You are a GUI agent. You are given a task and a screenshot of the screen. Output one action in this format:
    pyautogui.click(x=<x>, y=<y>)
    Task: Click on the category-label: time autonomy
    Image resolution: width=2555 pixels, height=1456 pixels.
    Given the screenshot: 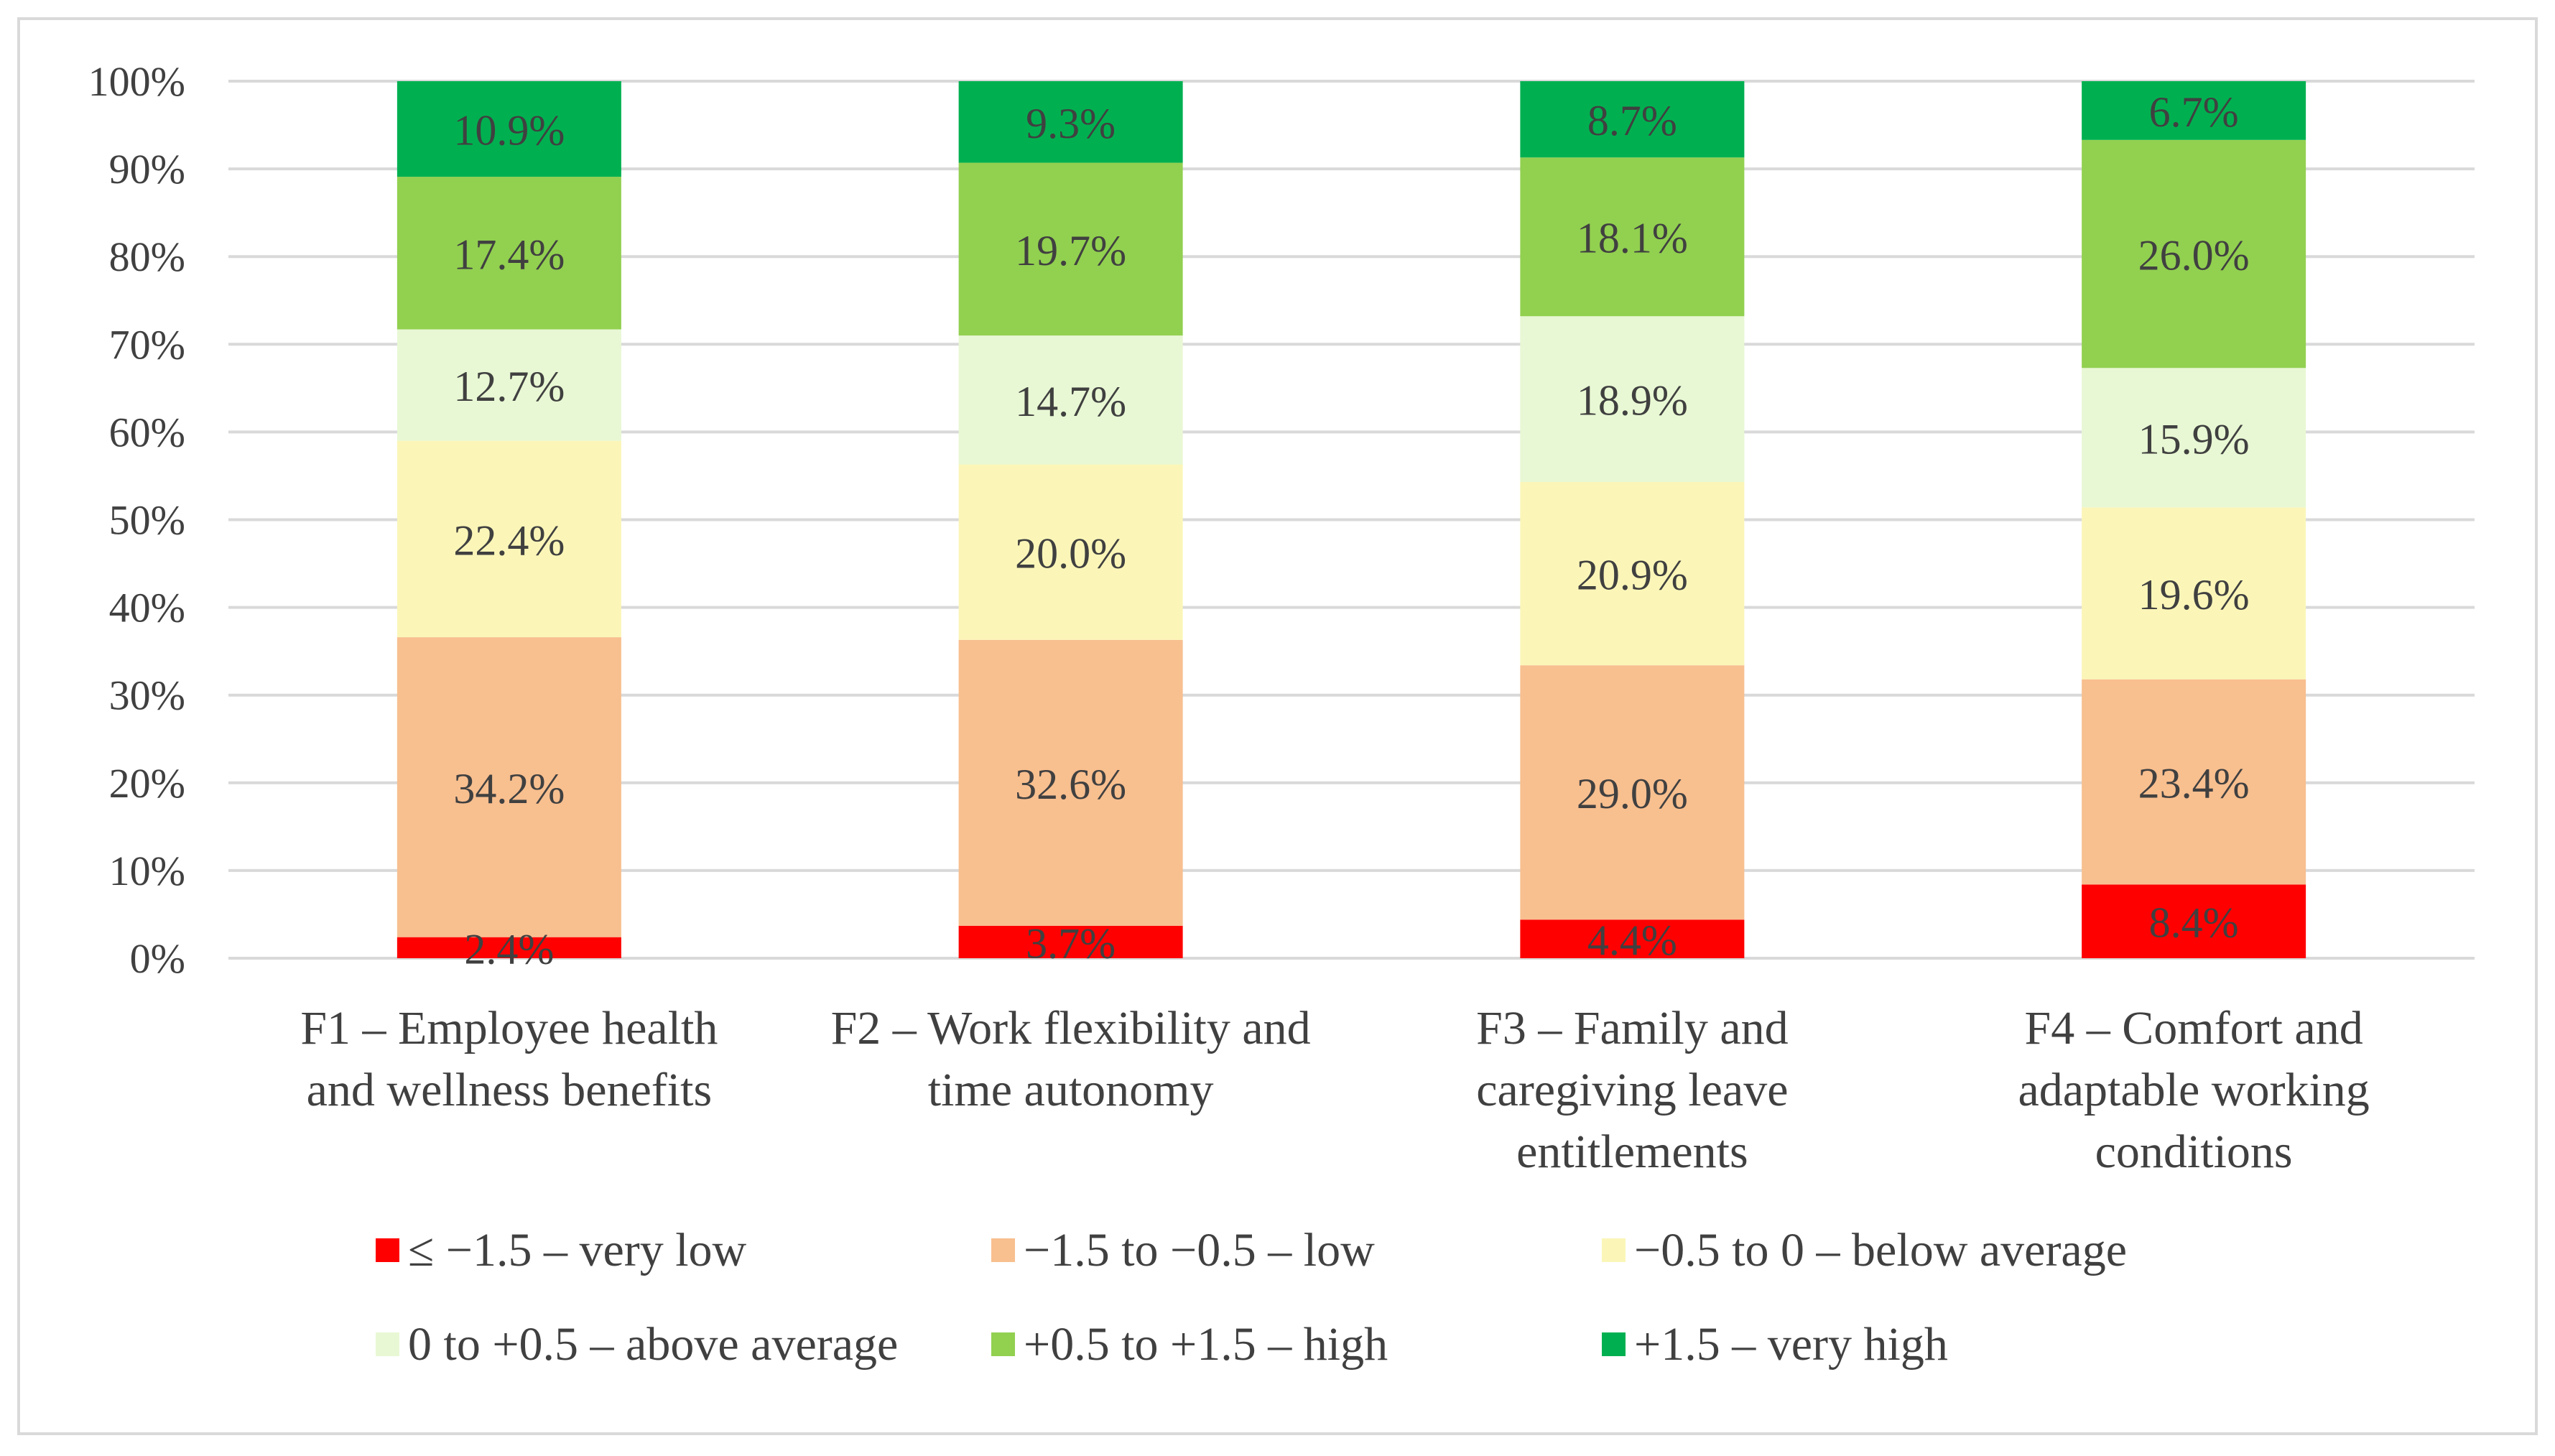 What is the action you would take?
    pyautogui.click(x=1071, y=1090)
    